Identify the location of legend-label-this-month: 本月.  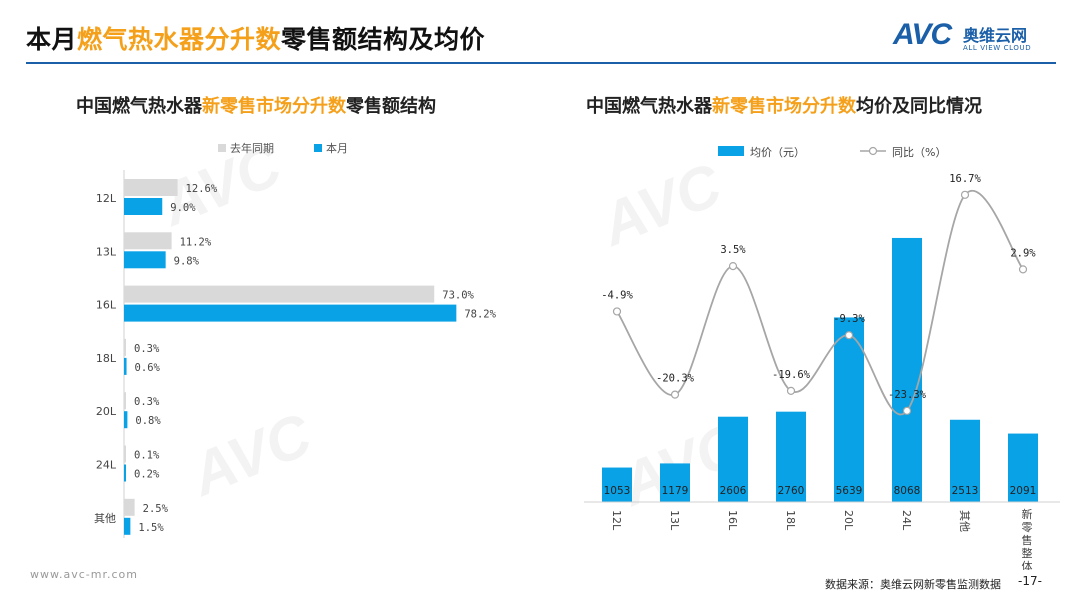
(337, 148).